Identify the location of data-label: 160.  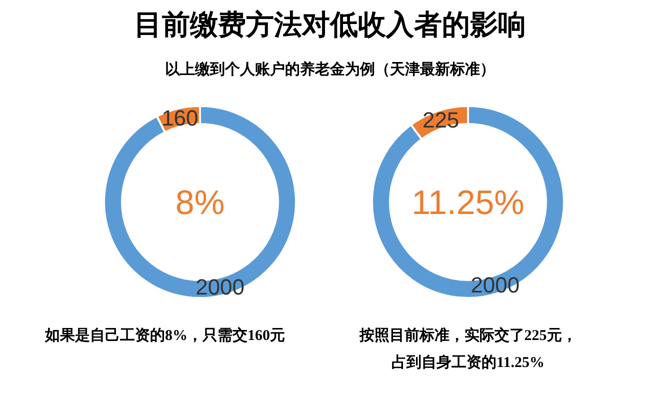
(180, 117).